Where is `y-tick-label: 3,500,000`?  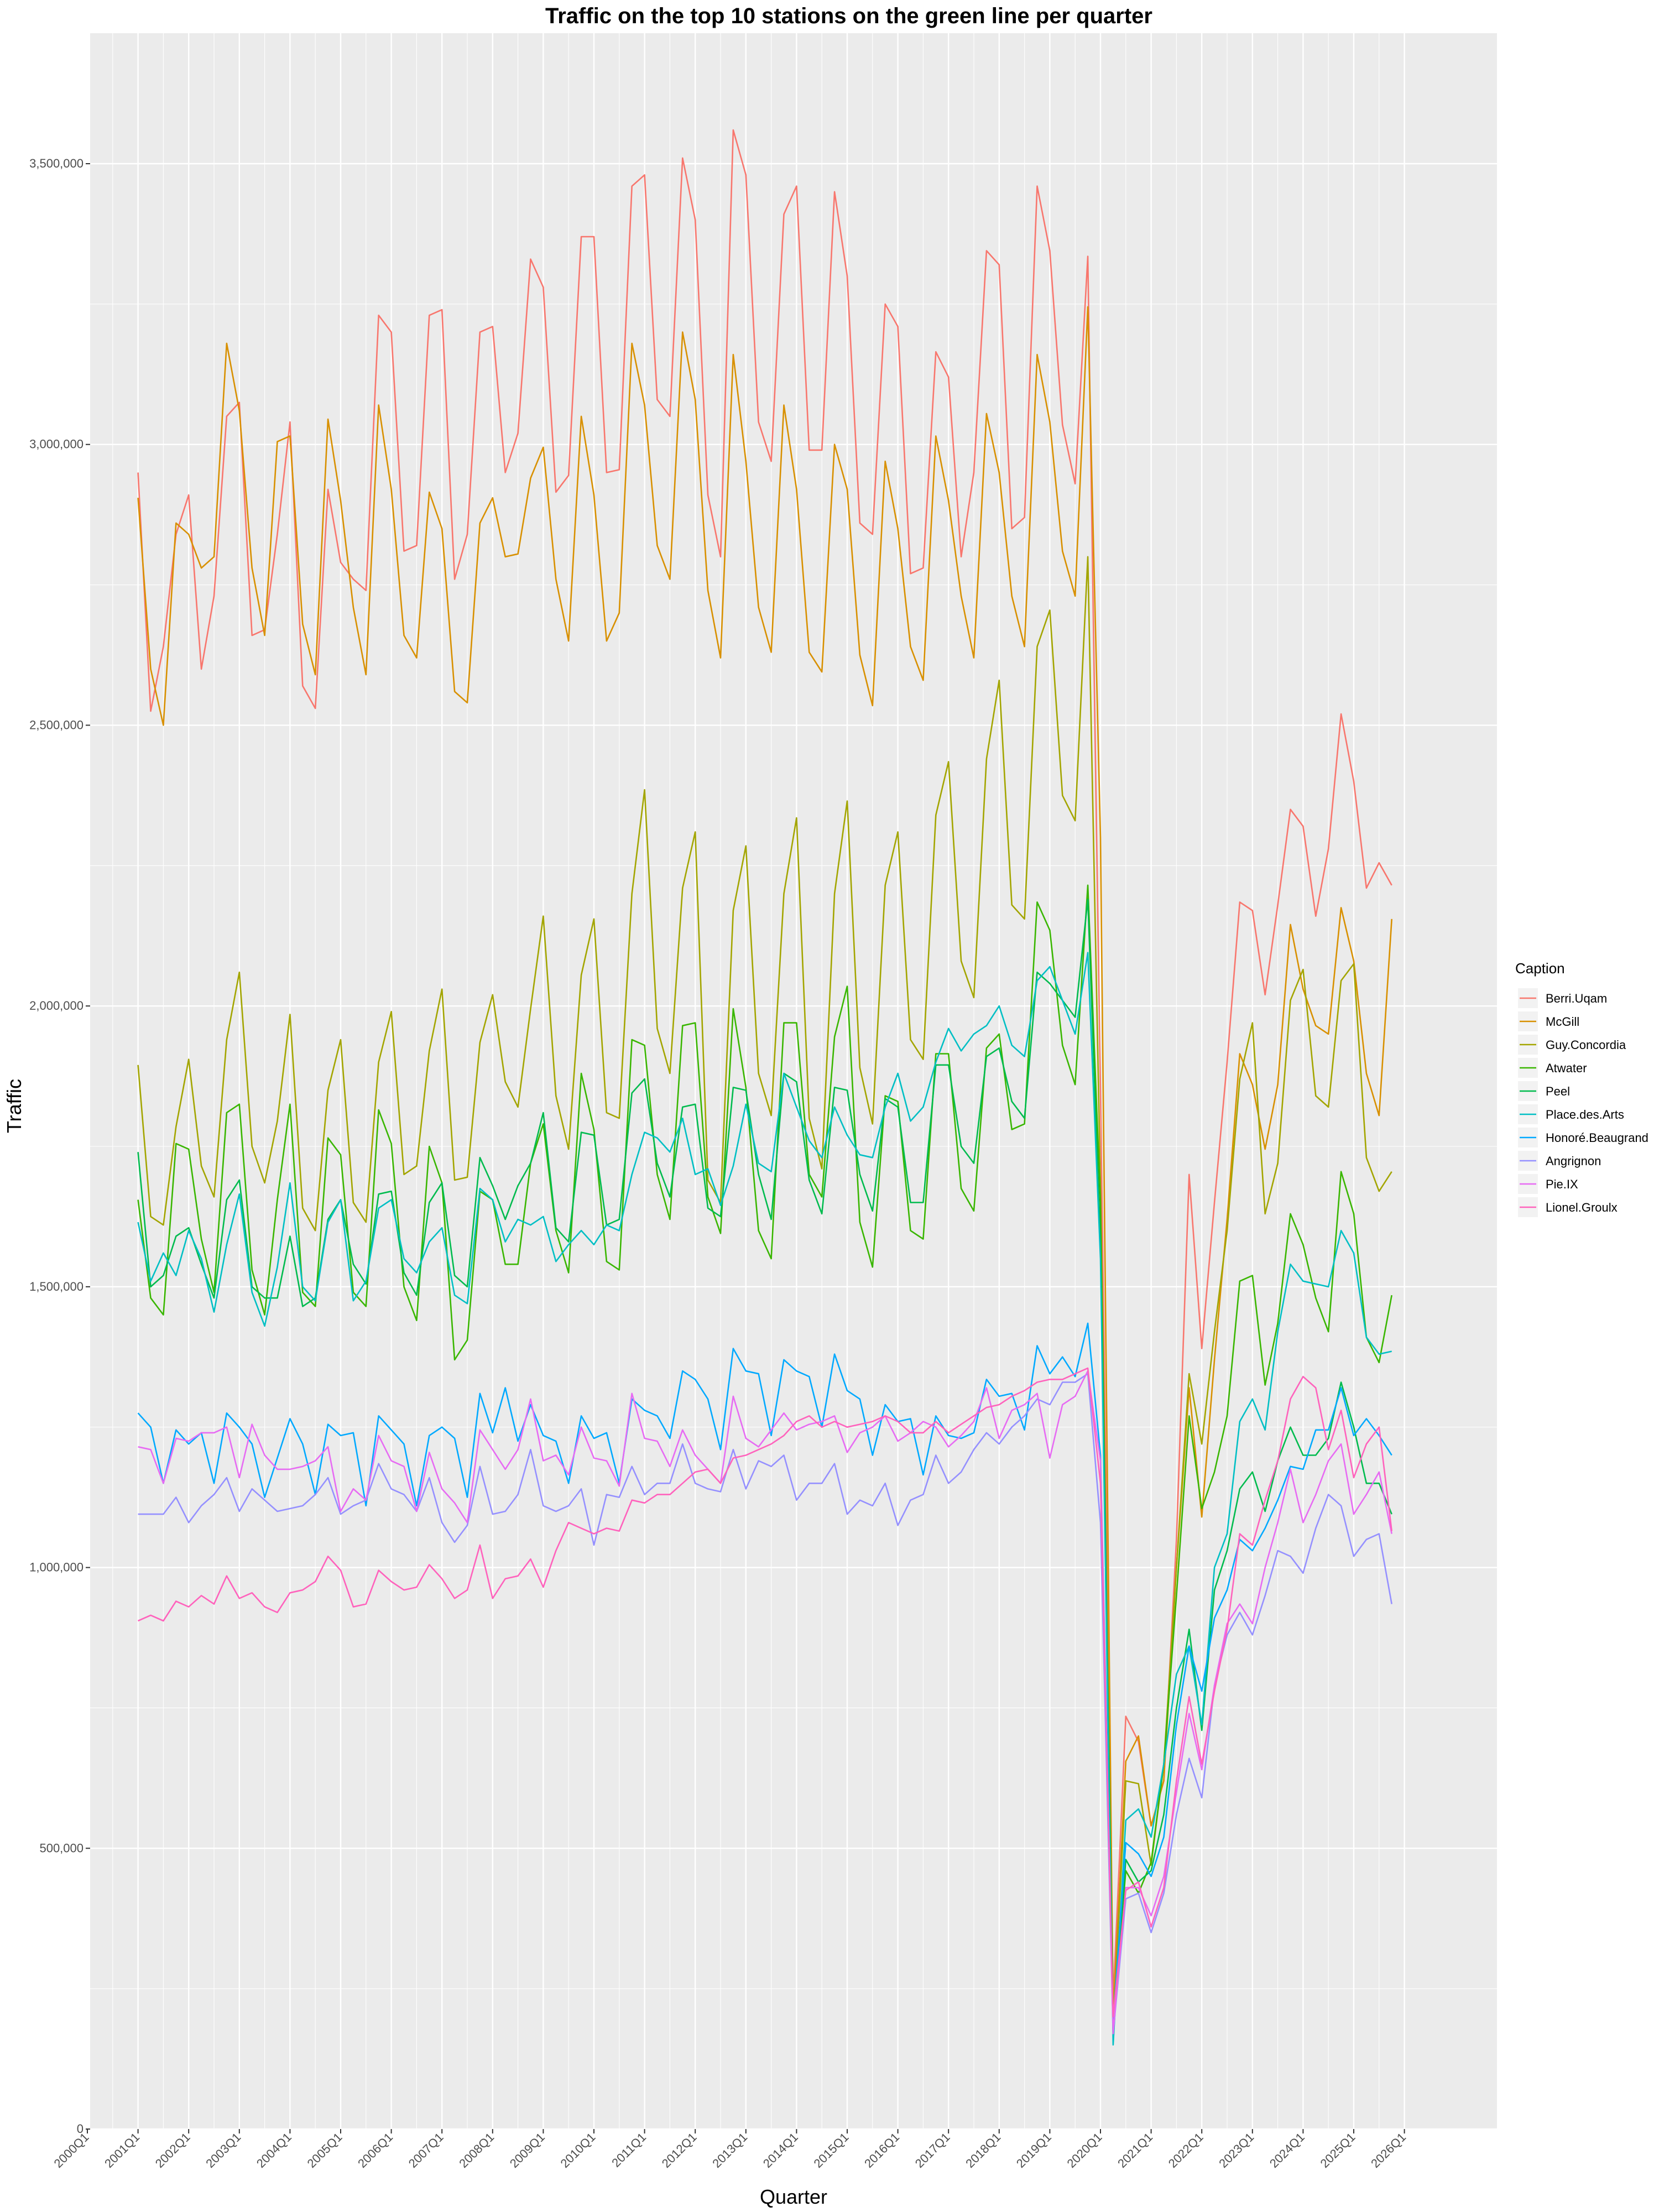 y-tick-label: 3,500,000 is located at coordinates (57, 163).